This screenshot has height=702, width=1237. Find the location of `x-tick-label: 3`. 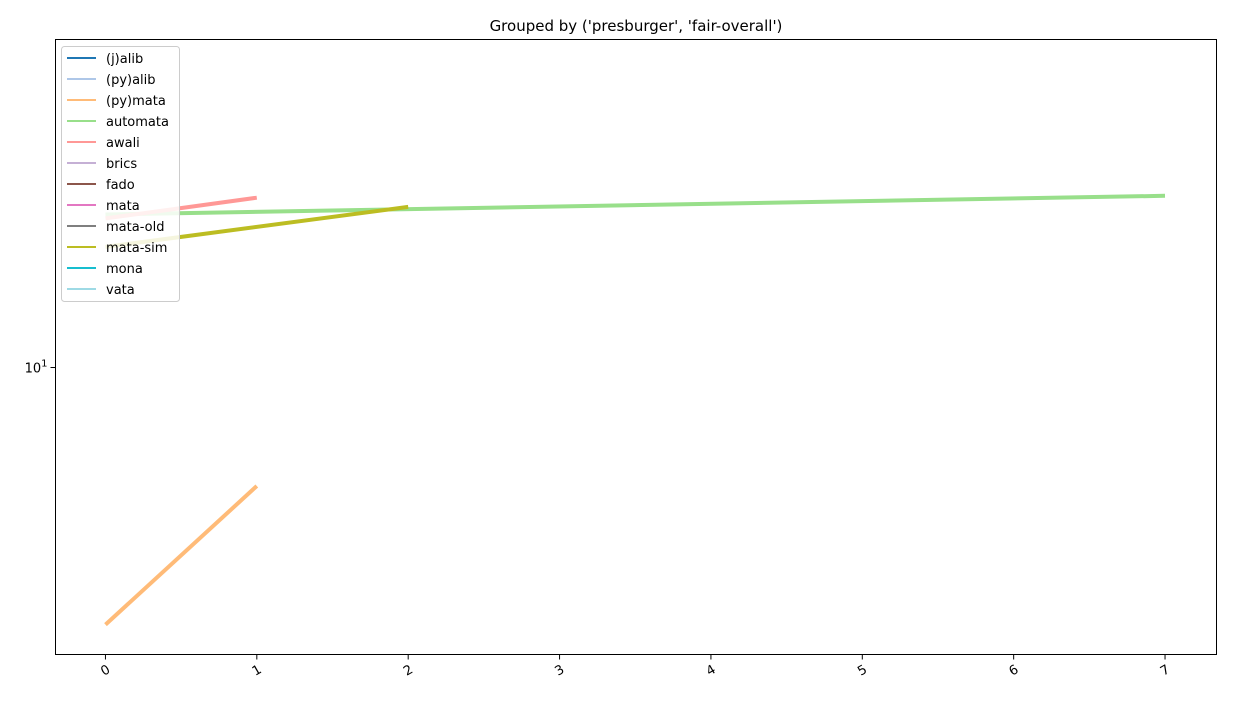

x-tick-label: 3 is located at coordinates (559, 670).